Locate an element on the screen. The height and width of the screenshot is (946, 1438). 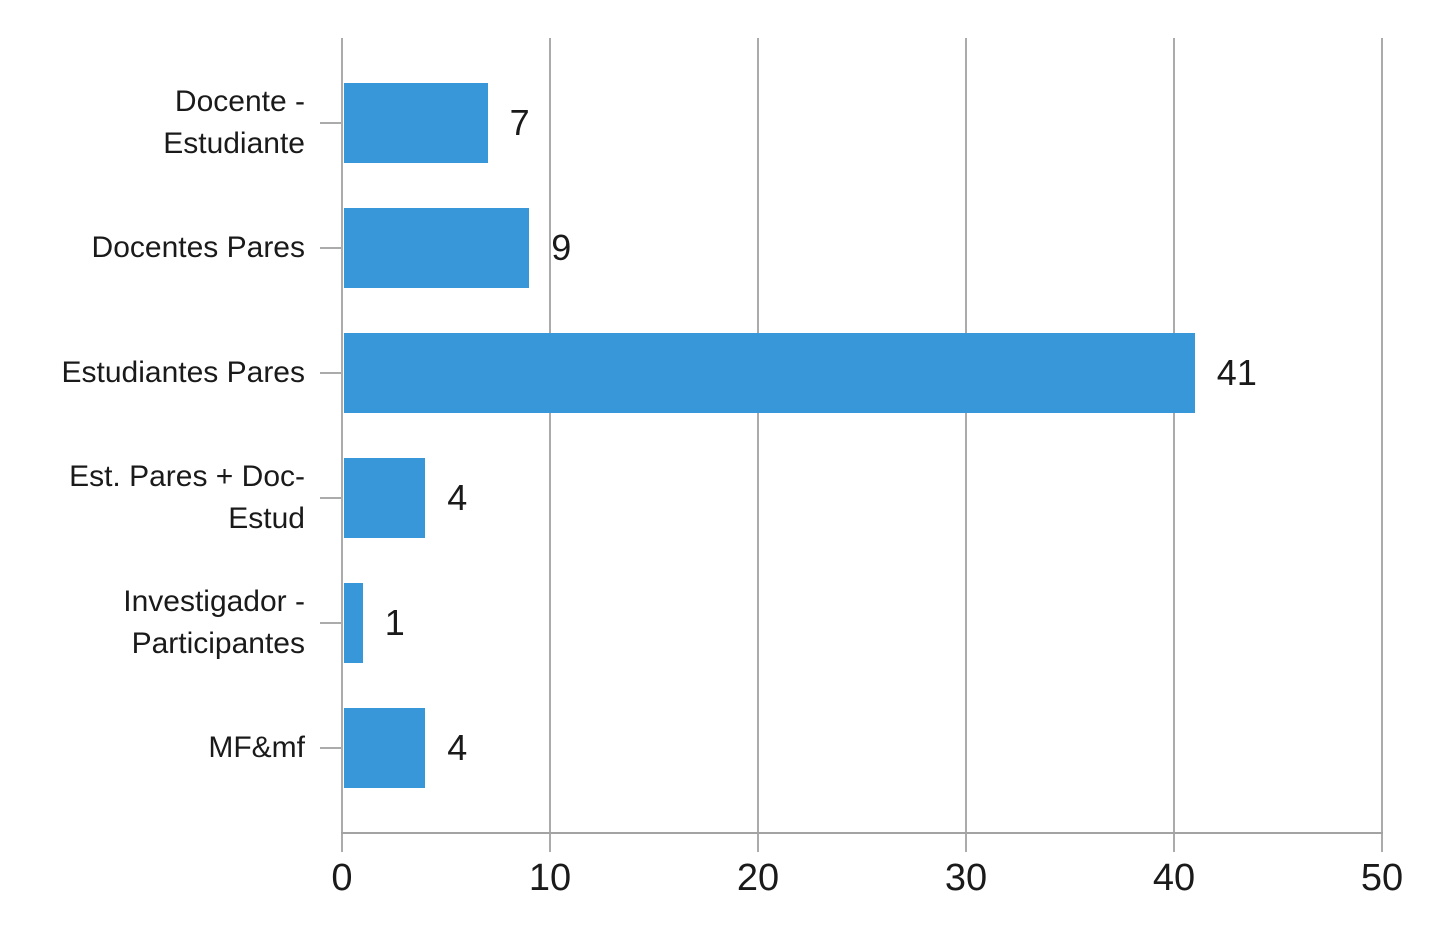
x-axis-line is located at coordinates (862, 833).